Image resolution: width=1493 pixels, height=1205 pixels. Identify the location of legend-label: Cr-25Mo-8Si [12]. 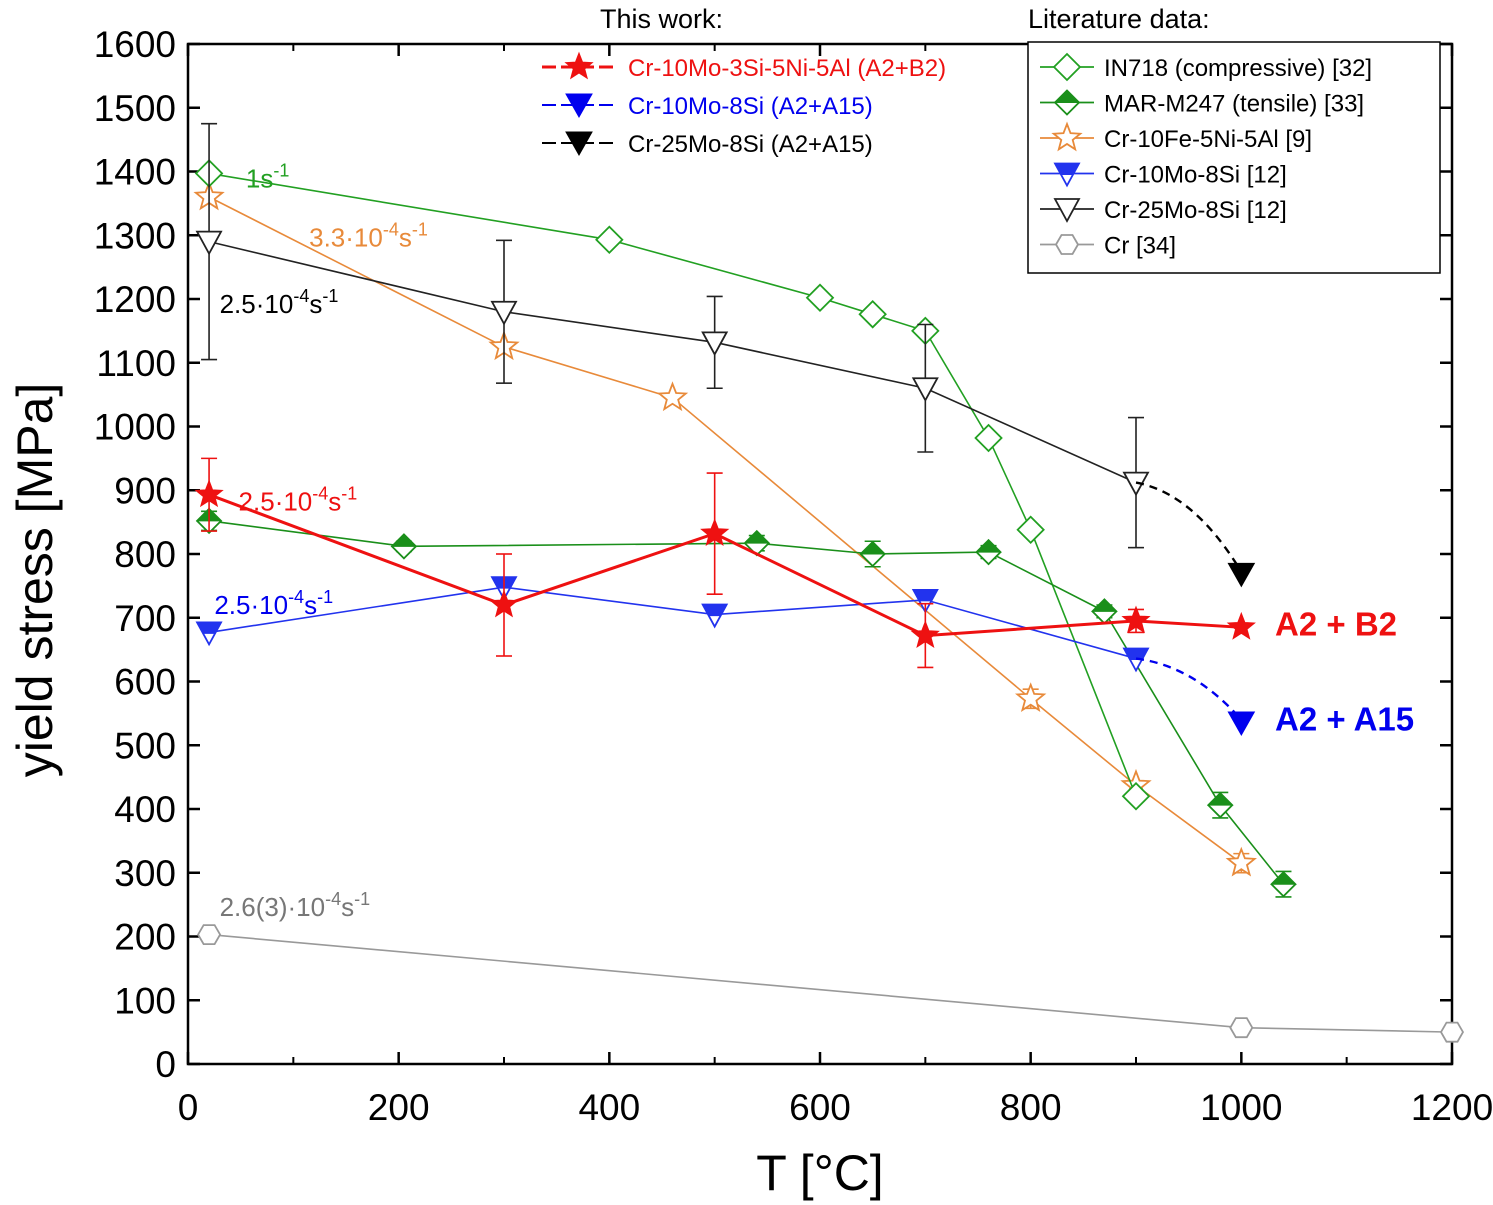
(1195, 210).